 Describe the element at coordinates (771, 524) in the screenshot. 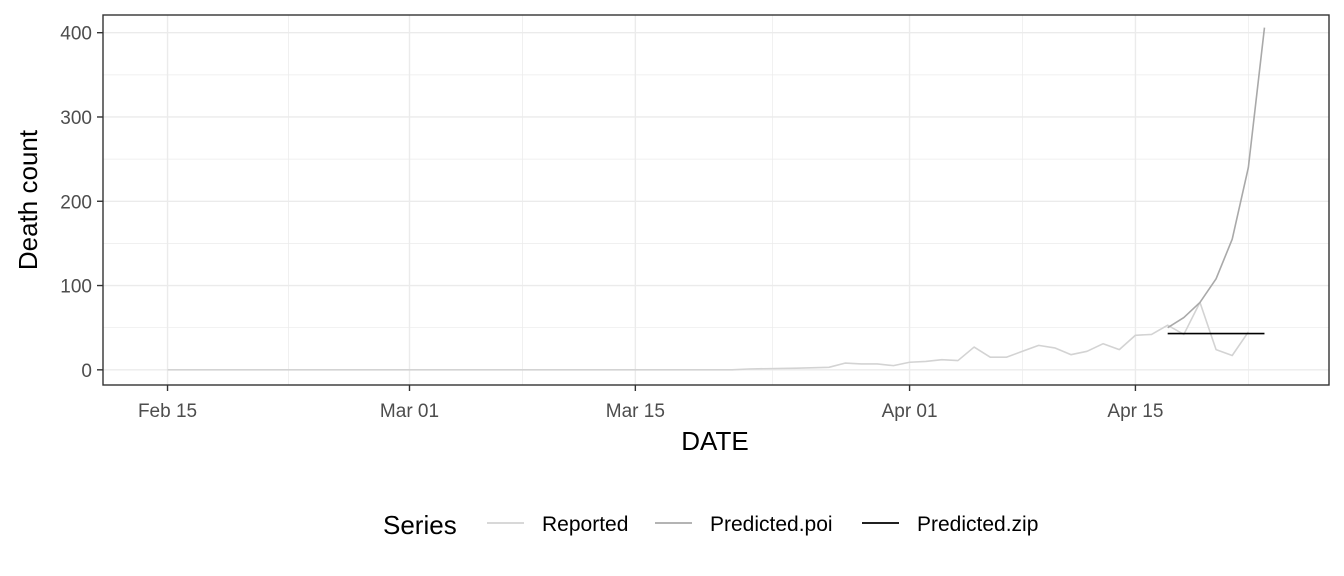

I see `legend-label-predicted-poi: Predicted.poi` at that location.